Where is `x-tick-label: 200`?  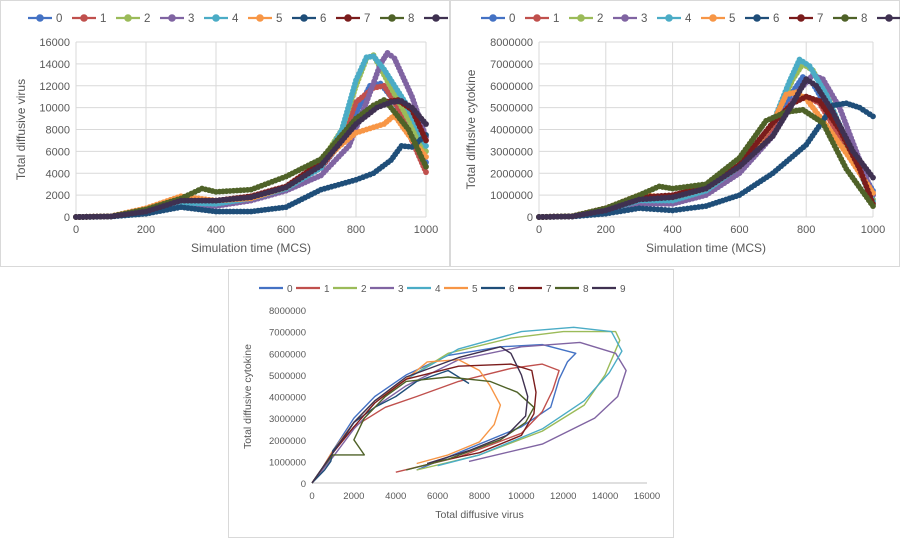
x-tick-label: 200 is located at coordinates (606, 230).